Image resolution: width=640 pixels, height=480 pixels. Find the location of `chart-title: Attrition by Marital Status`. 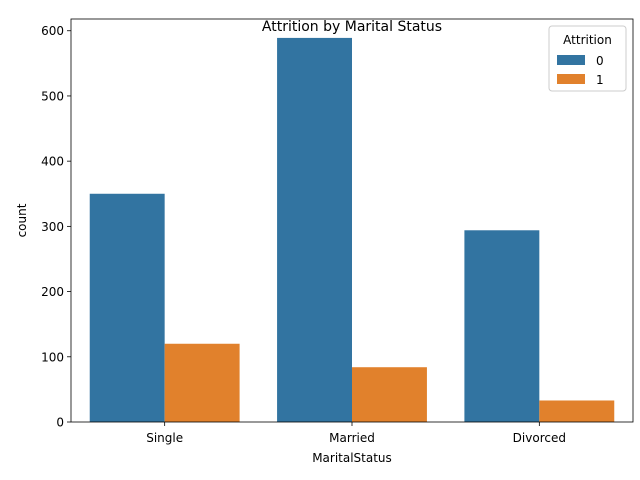

chart-title: Attrition by Marital Status is located at coordinates (352, 27).